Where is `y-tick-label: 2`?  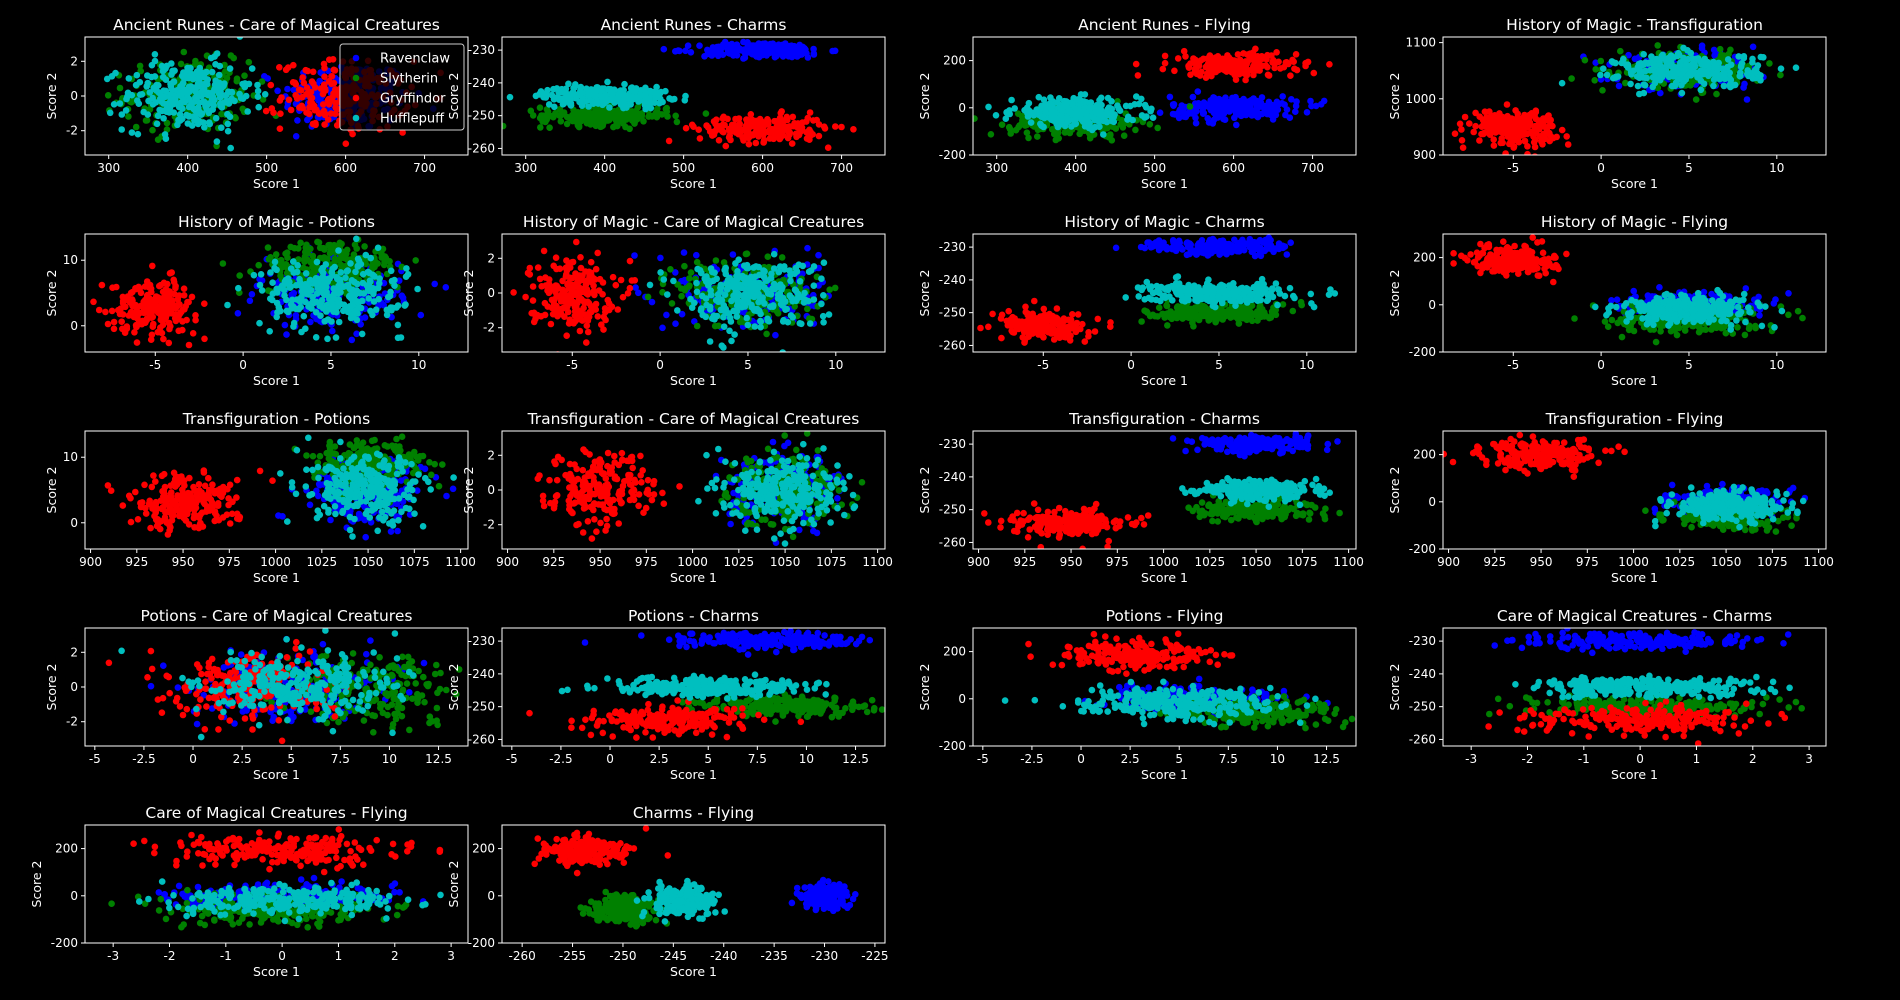 y-tick-label: 2 is located at coordinates (74, 61).